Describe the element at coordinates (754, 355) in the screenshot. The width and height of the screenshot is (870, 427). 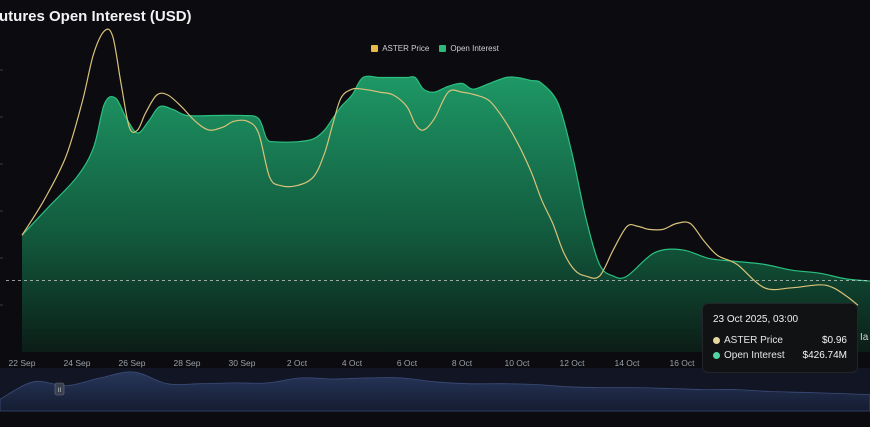
I see `tooltip-label-open-interest: Open Interest` at that location.